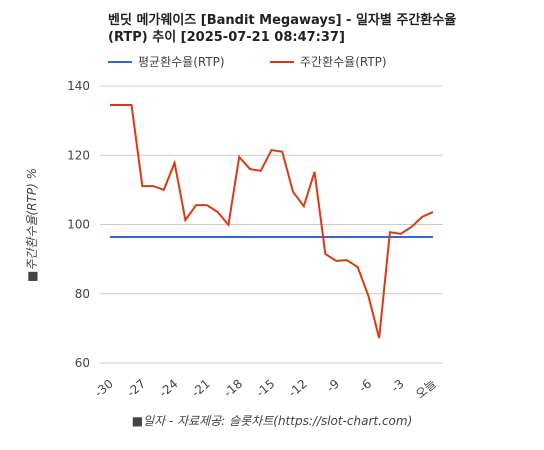 The width and height of the screenshot is (544, 450). Describe the element at coordinates (82, 363) in the screenshot. I see `y-tick-label: 60` at that location.